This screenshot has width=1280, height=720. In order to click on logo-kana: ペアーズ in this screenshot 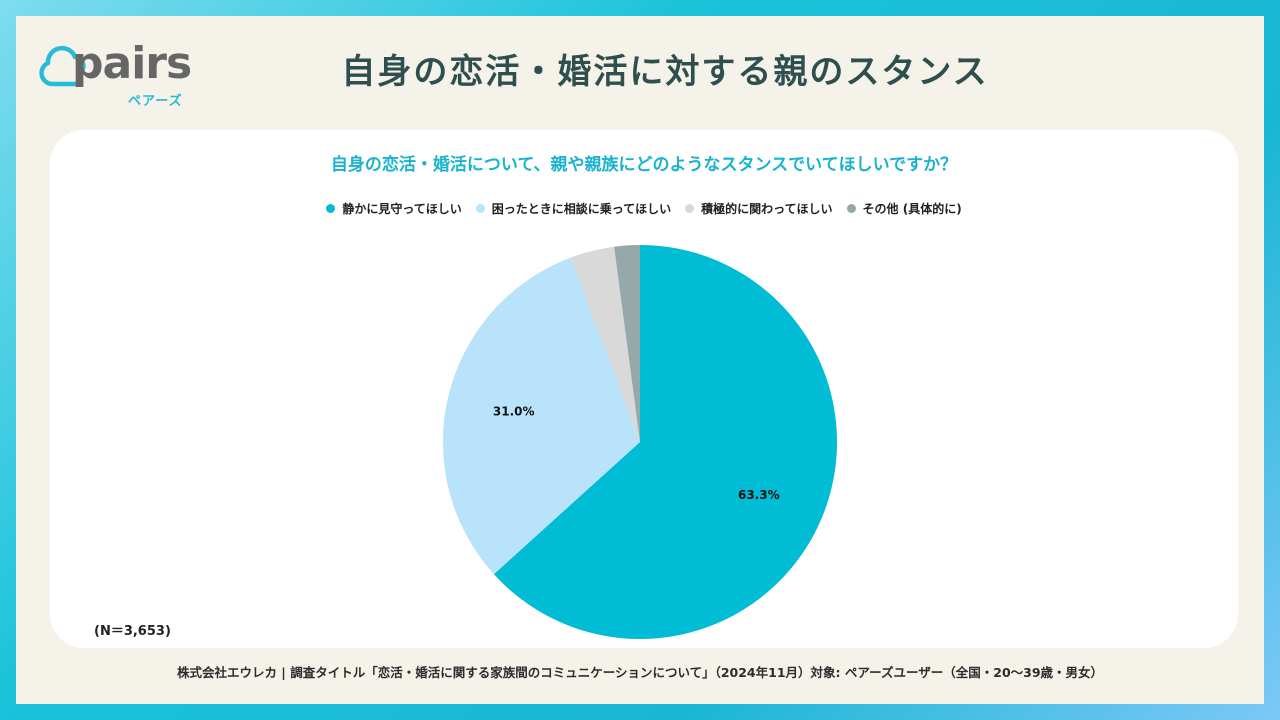, I will do `click(155, 101)`.